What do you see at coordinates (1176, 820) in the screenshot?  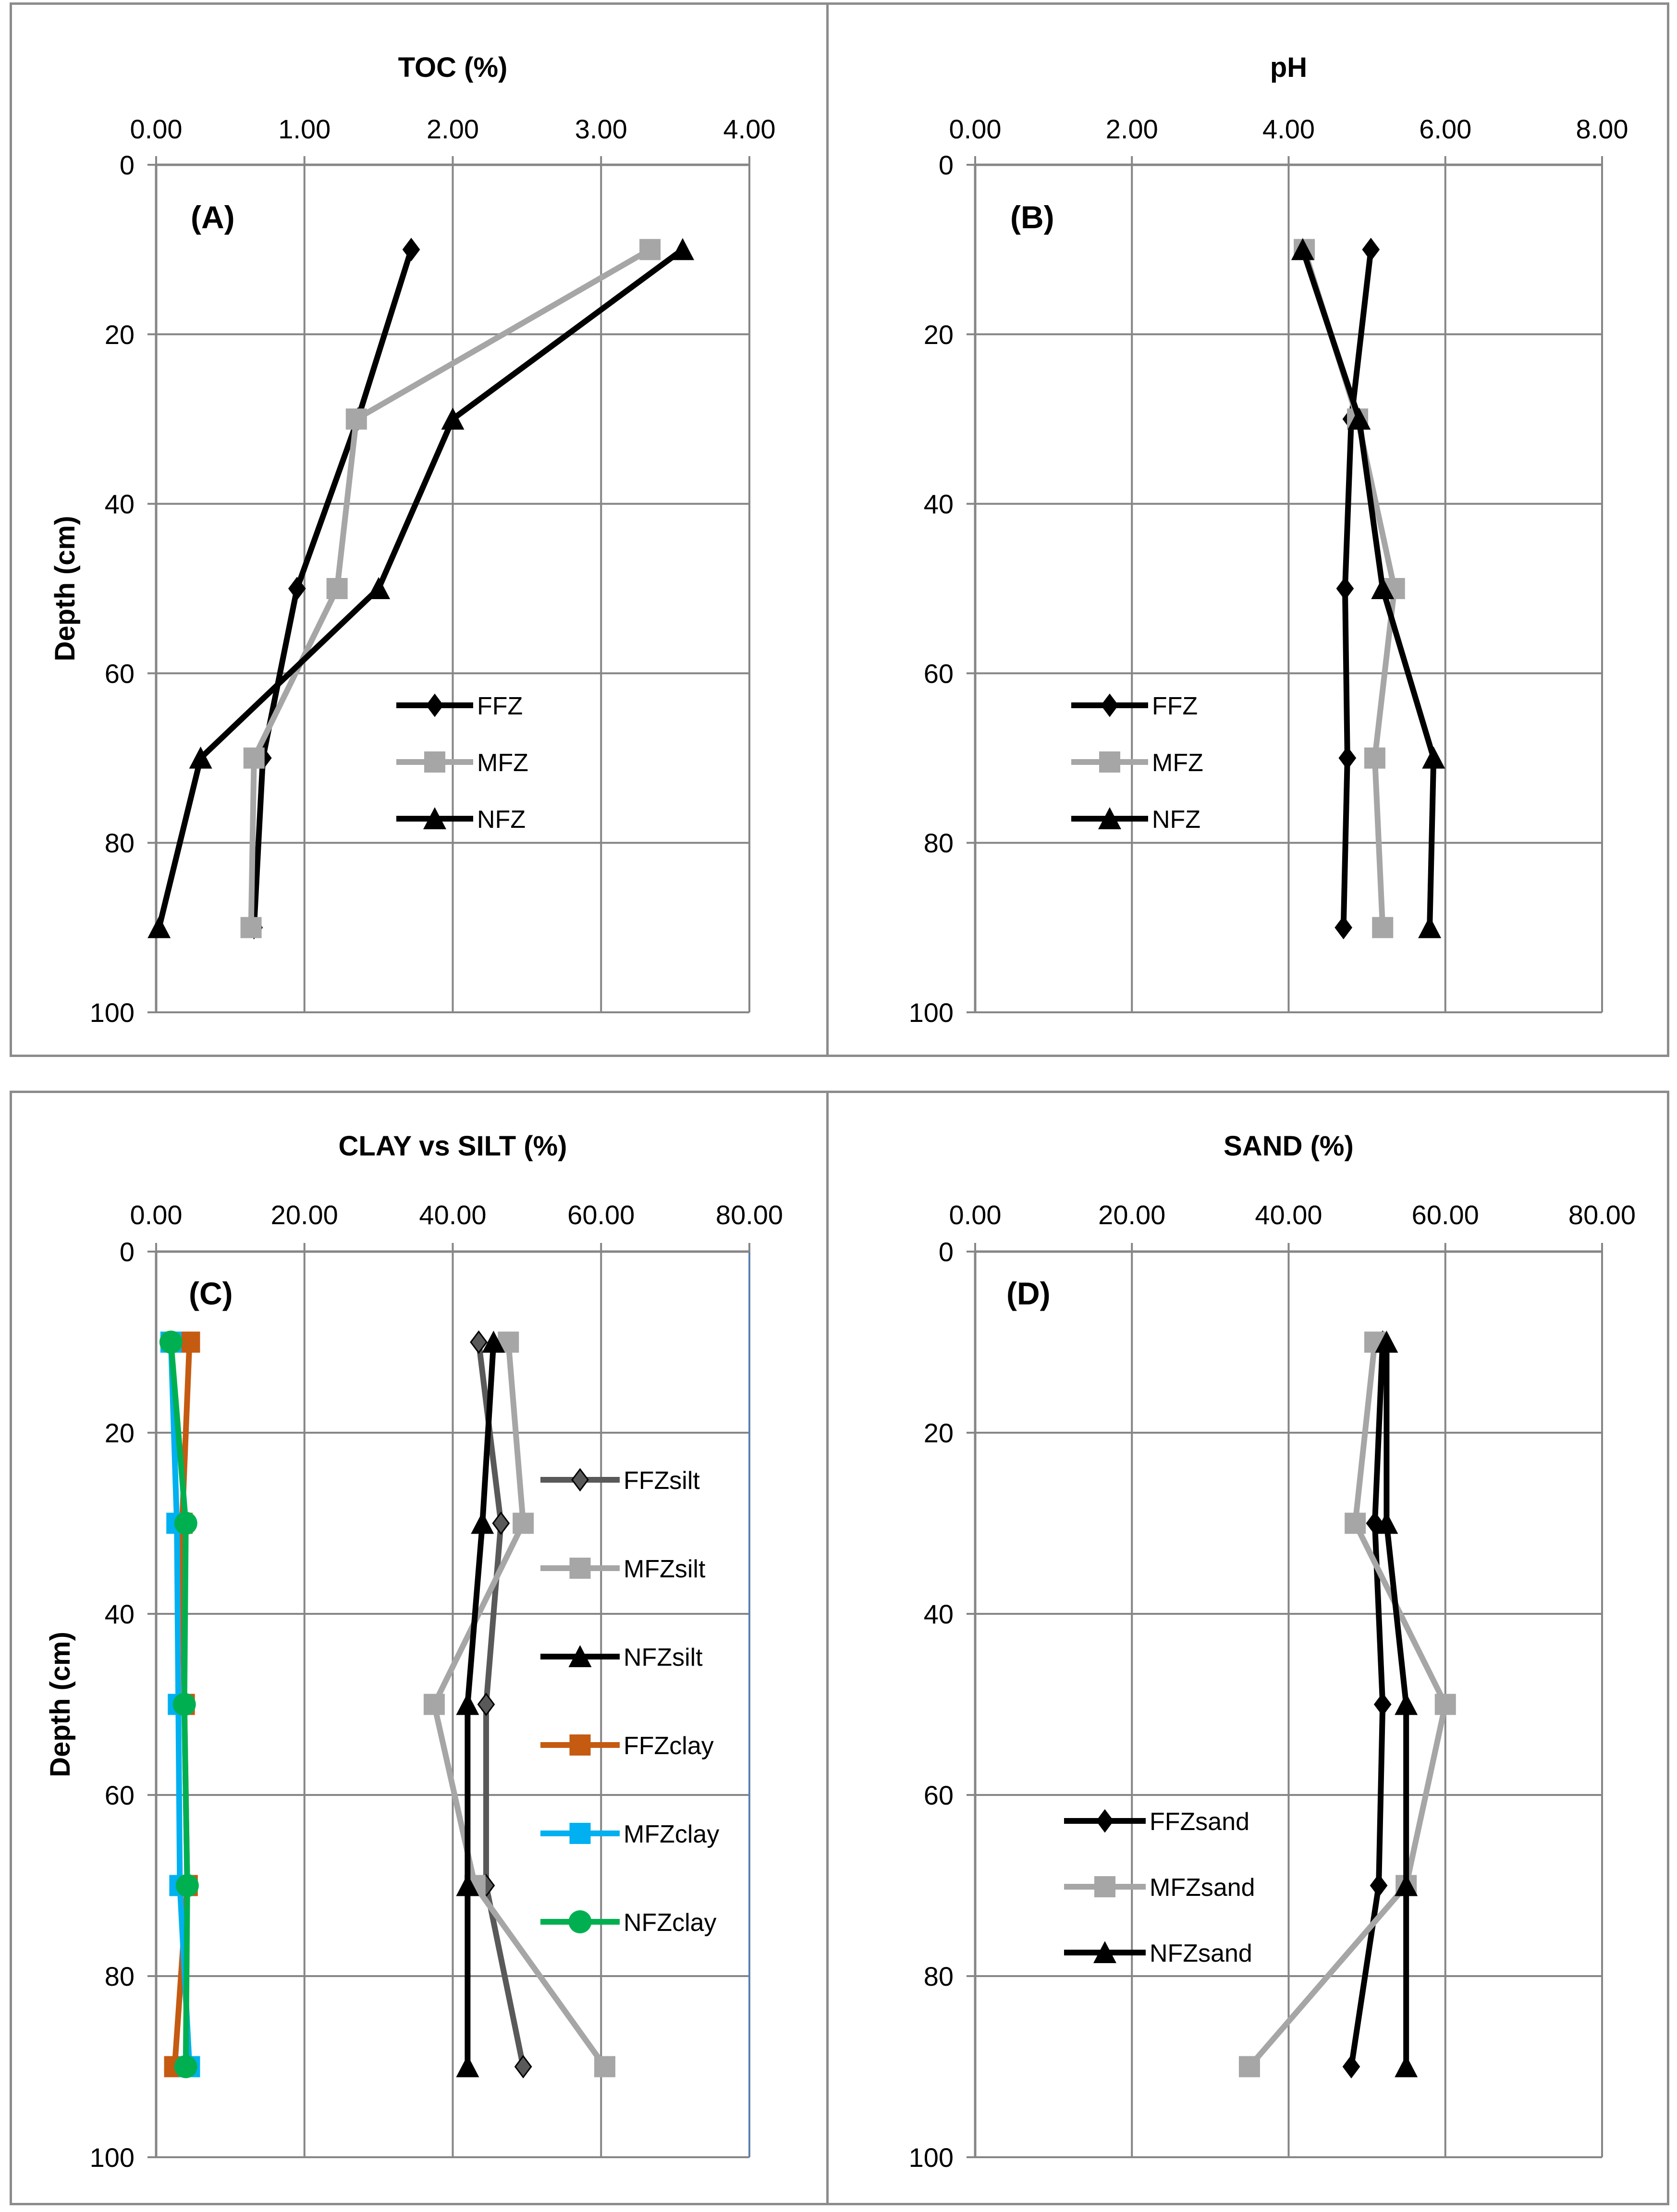 I see `legend-nfz-label: NFZ` at bounding box center [1176, 820].